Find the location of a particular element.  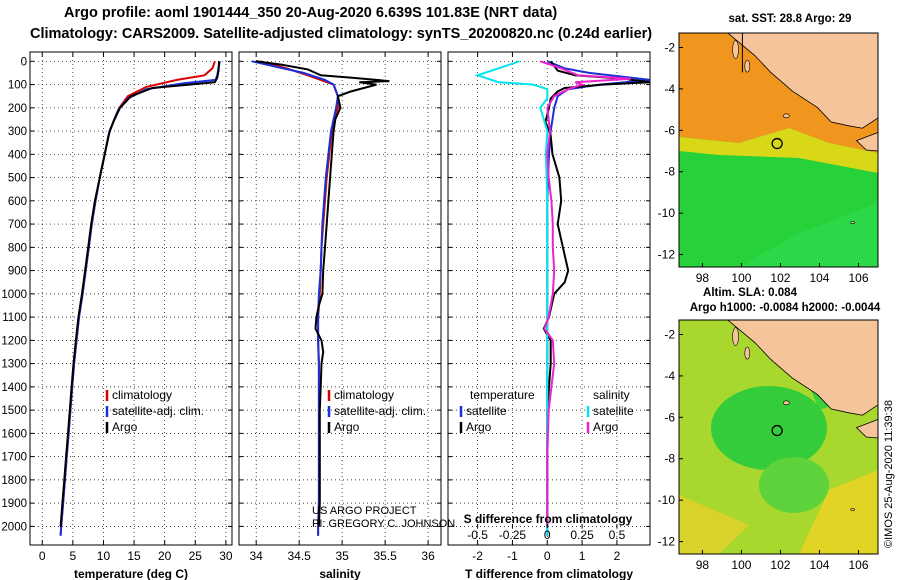

y-tick-label: 1600 is located at coordinates (14, 434).